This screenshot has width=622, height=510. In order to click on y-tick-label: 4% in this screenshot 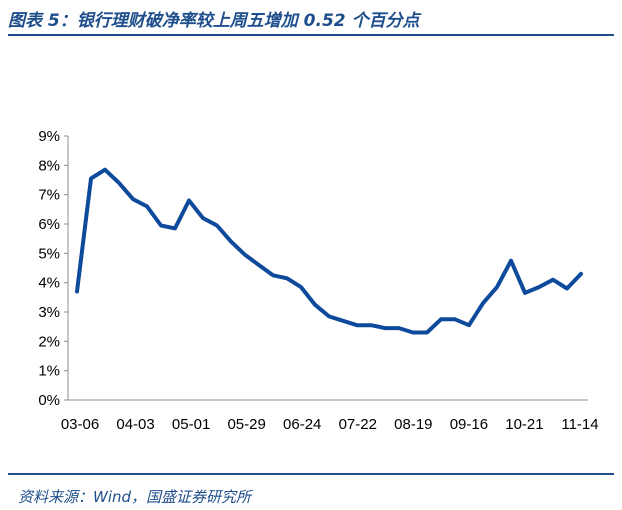, I will do `click(49, 283)`.